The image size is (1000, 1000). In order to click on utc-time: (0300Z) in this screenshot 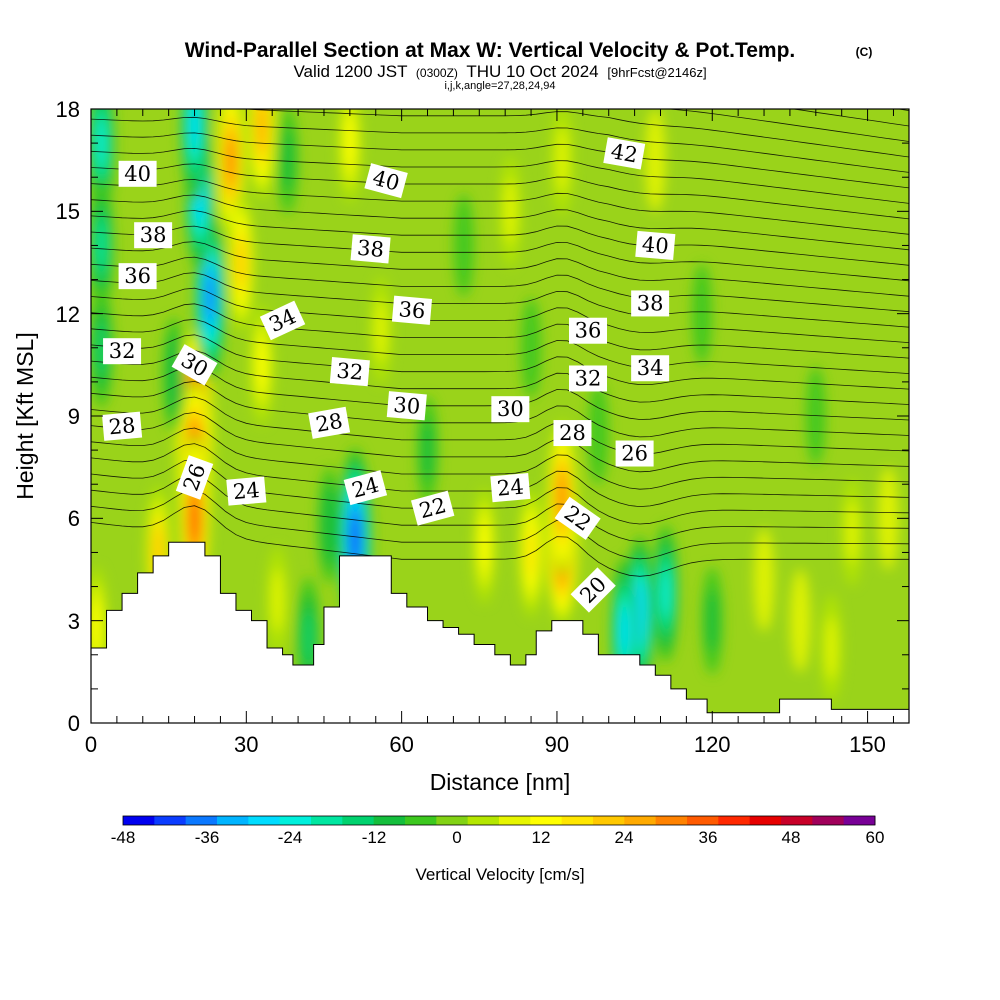, I will do `click(437, 73)`.